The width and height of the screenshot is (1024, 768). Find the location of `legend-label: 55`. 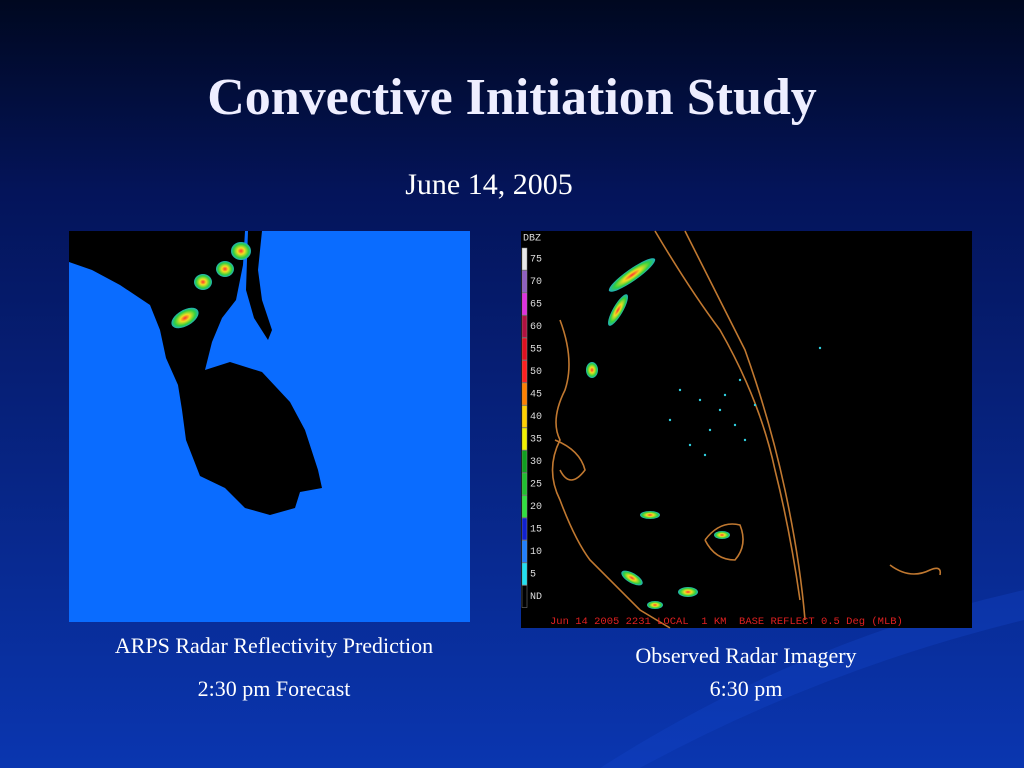

legend-label: 55 is located at coordinates (536, 350).